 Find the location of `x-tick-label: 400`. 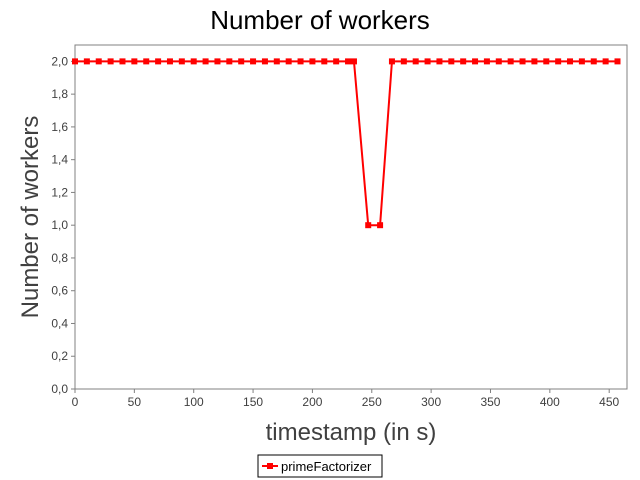

x-tick-label: 400 is located at coordinates (550, 402).